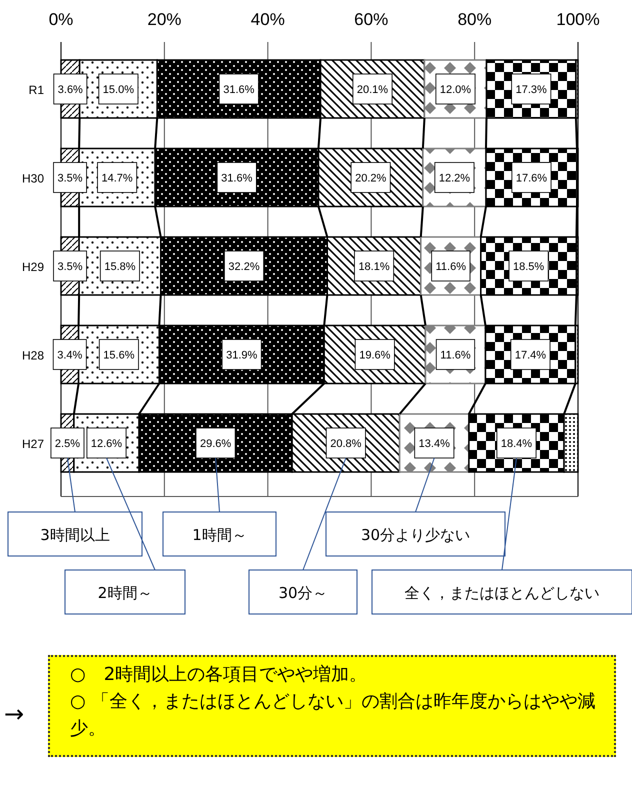 Image resolution: width=632 pixels, height=789 pixels. I want to click on x-tick-label: 60%, so click(371, 19).